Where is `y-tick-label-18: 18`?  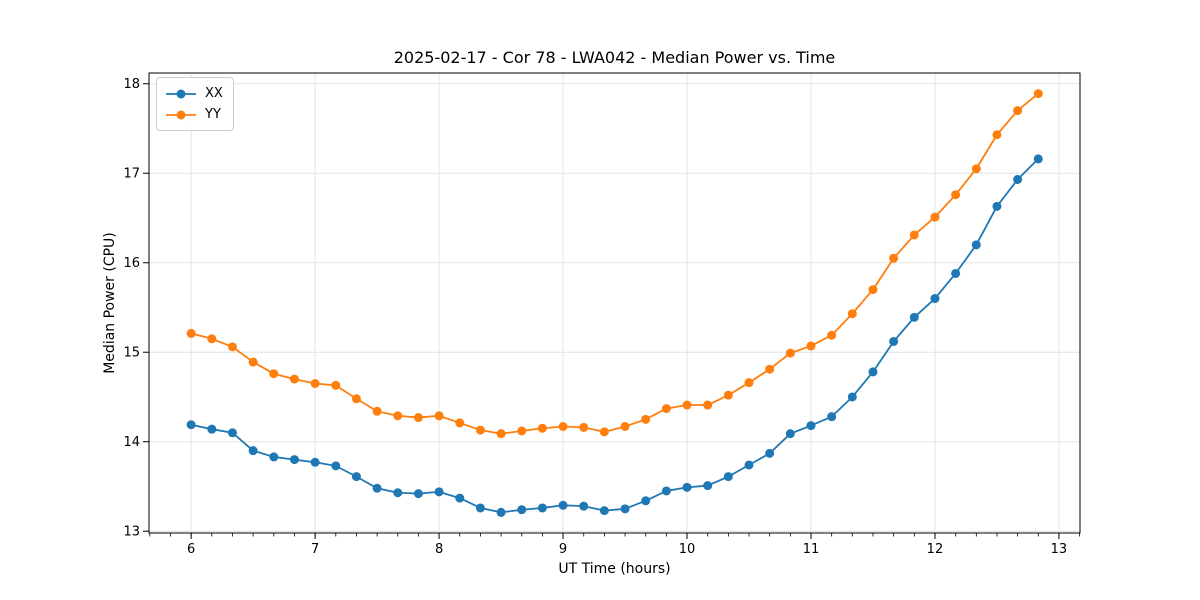 y-tick-label-18: 18 is located at coordinates (131, 84).